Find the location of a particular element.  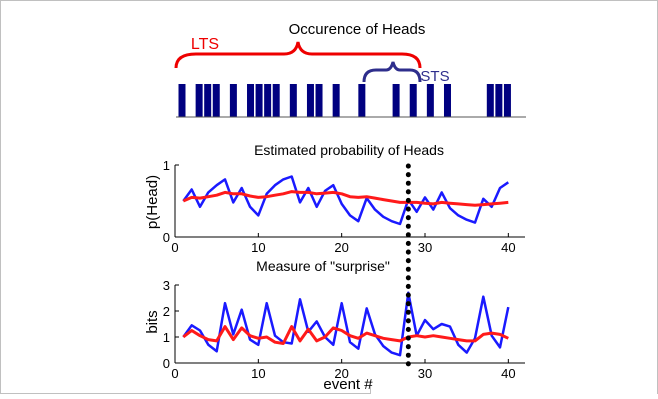

lts-label: LTS is located at coordinates (205, 44).